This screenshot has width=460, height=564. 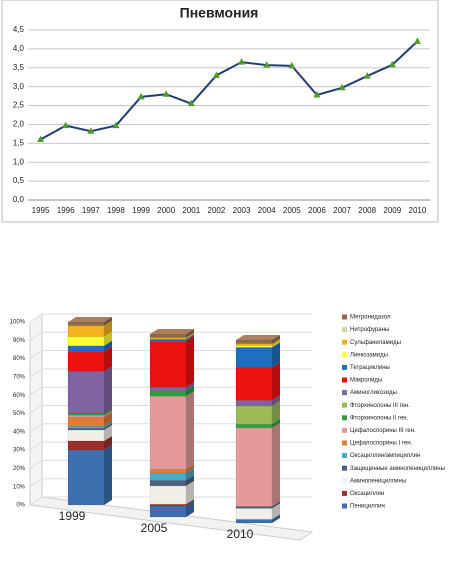 What do you see at coordinates (19, 359) in the screenshot?
I see `y-tick-label: 80%` at bounding box center [19, 359].